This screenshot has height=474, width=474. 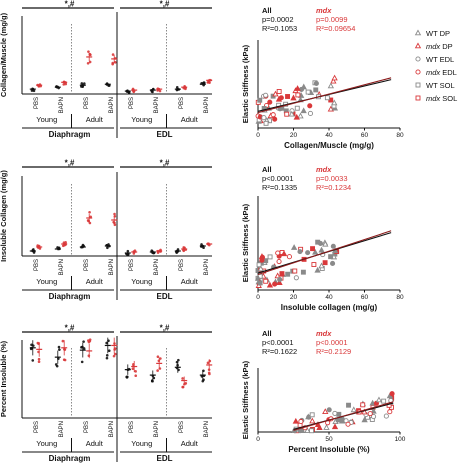 I want to click on x-axis-label: Collagen/Muscle (mg/g), so click(x=329, y=145).